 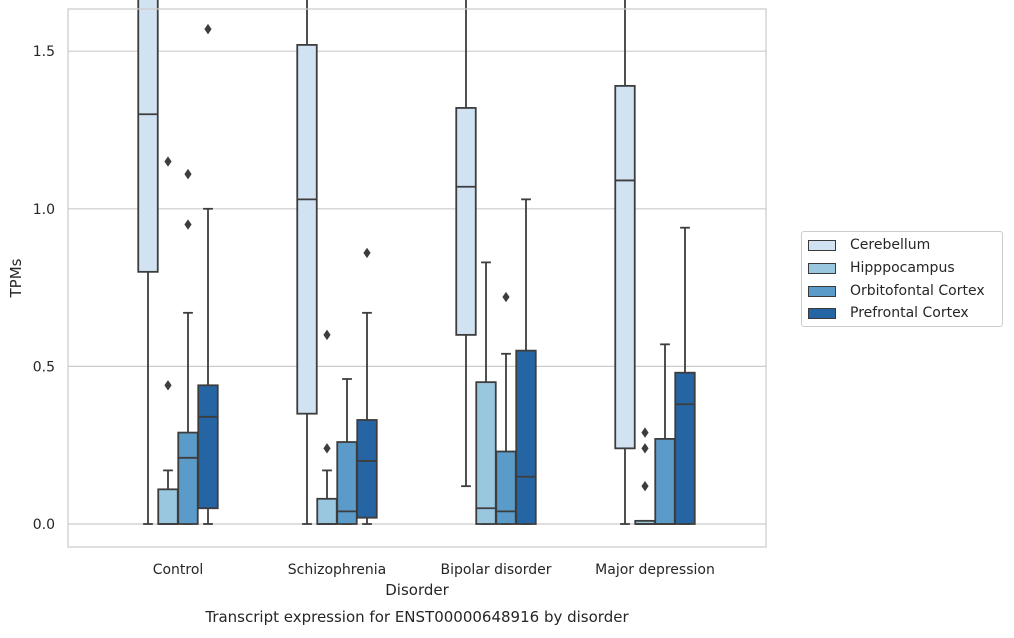 I want to click on x-tick-label: Control, so click(x=178, y=570).